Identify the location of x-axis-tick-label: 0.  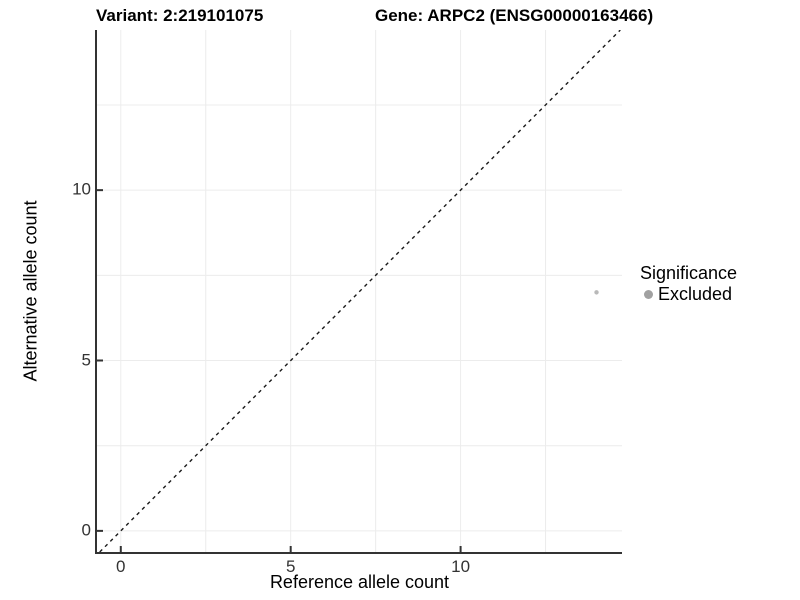
(121, 566).